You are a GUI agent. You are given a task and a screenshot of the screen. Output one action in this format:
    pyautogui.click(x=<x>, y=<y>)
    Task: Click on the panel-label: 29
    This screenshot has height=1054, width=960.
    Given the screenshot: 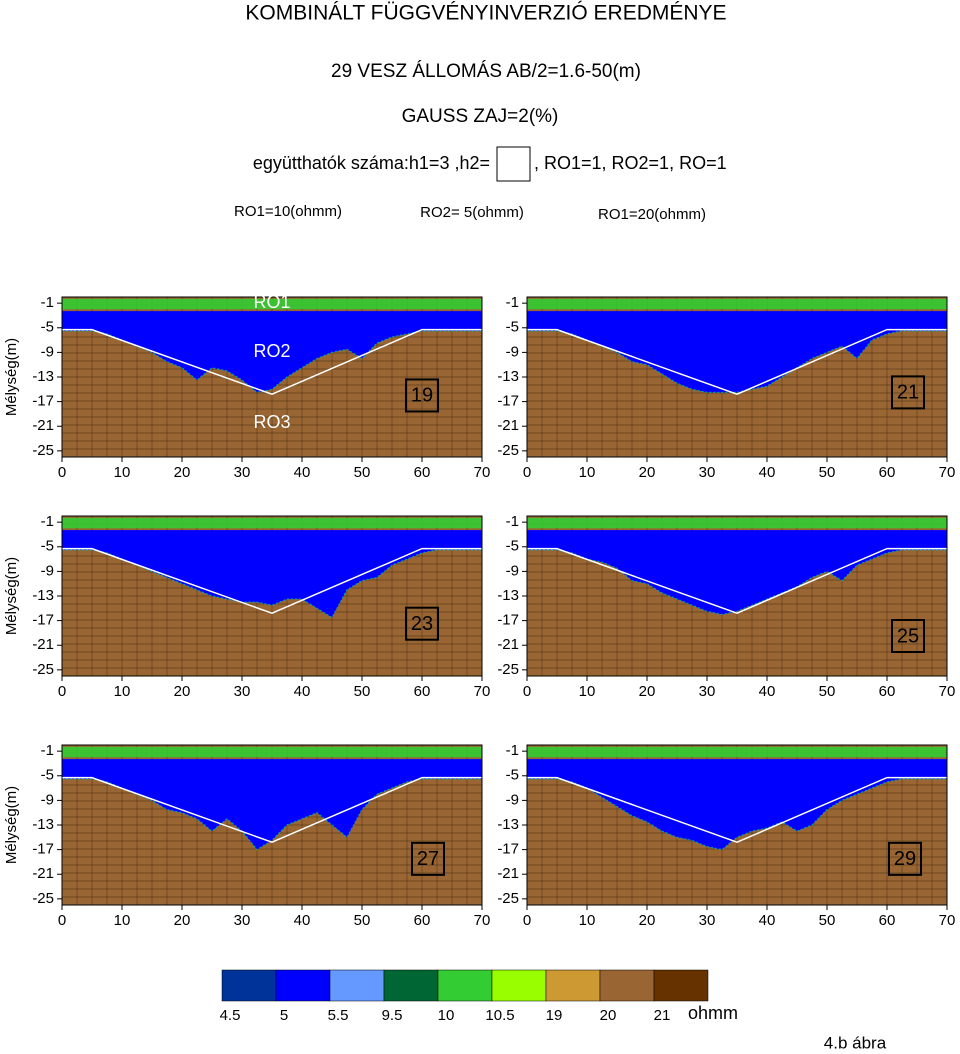 What is the action you would take?
    pyautogui.click(x=905, y=859)
    